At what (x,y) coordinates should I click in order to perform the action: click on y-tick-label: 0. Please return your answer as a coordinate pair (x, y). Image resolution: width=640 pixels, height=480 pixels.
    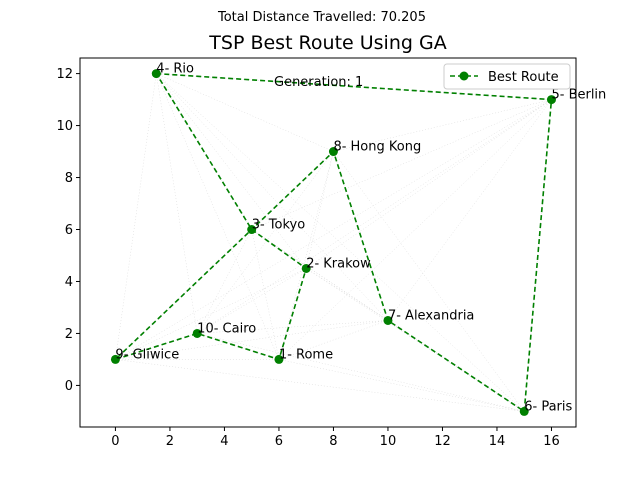
    Looking at the image, I should click on (69, 386).